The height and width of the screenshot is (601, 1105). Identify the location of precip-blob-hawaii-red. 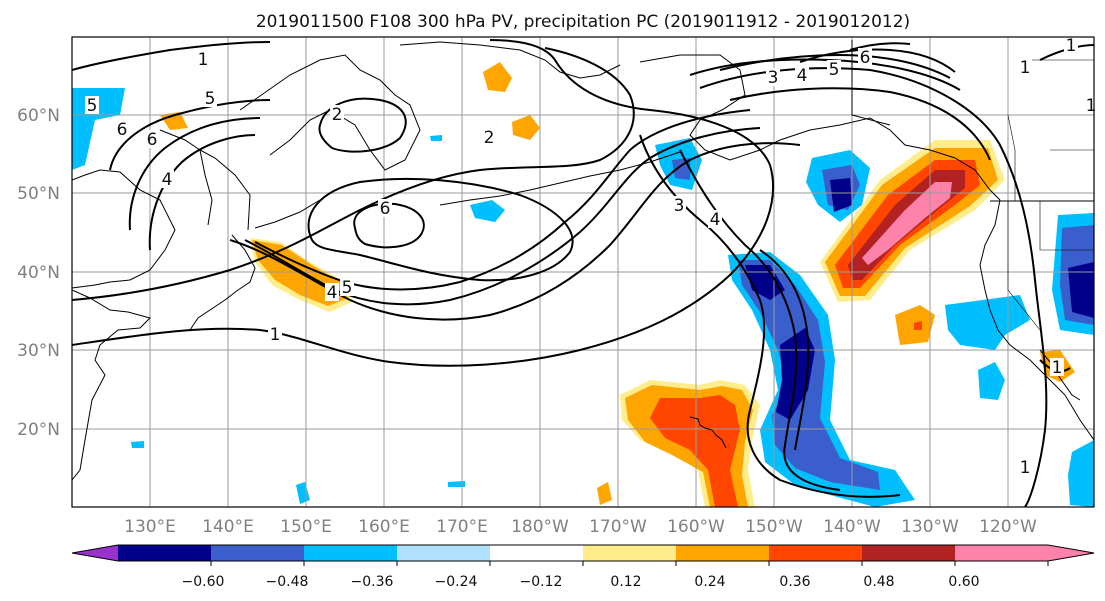
(695, 451).